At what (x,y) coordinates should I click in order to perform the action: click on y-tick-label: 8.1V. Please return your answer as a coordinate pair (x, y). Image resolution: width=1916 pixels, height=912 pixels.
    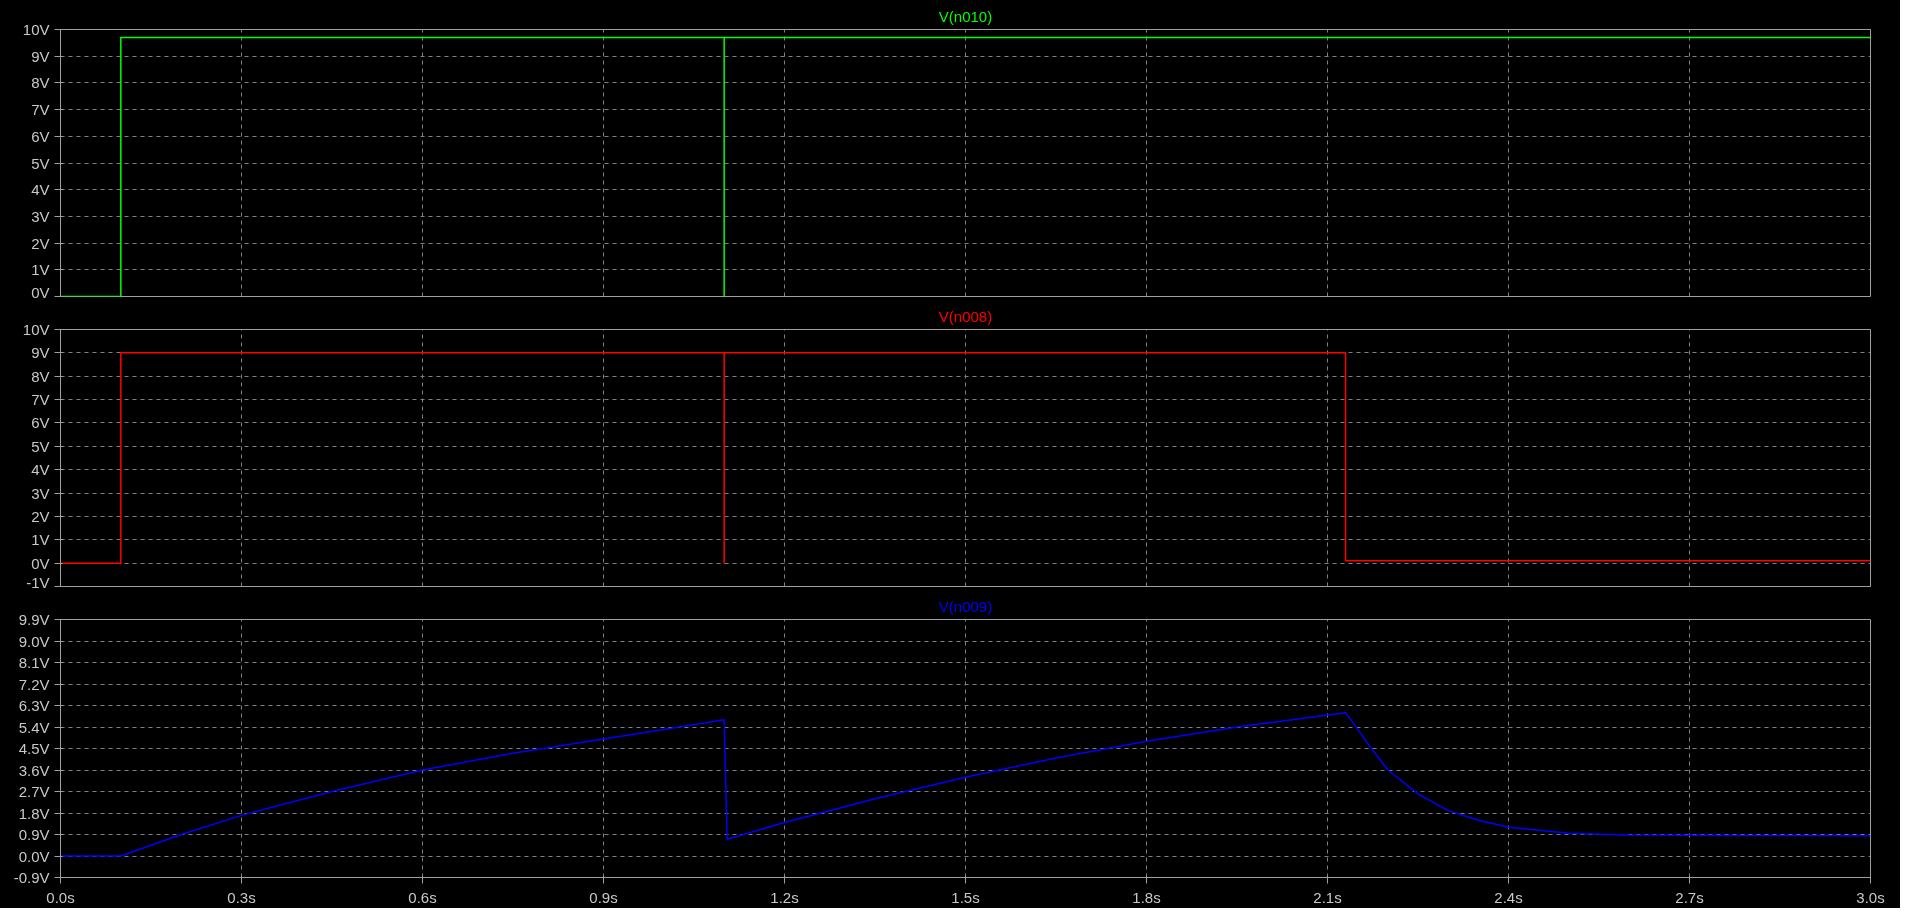
    Looking at the image, I should click on (34, 662).